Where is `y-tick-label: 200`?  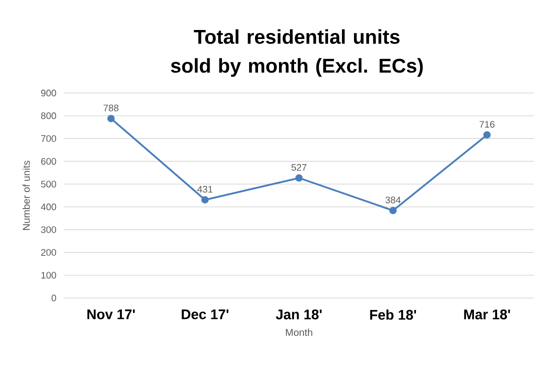 y-tick-label: 200 is located at coordinates (48, 252).